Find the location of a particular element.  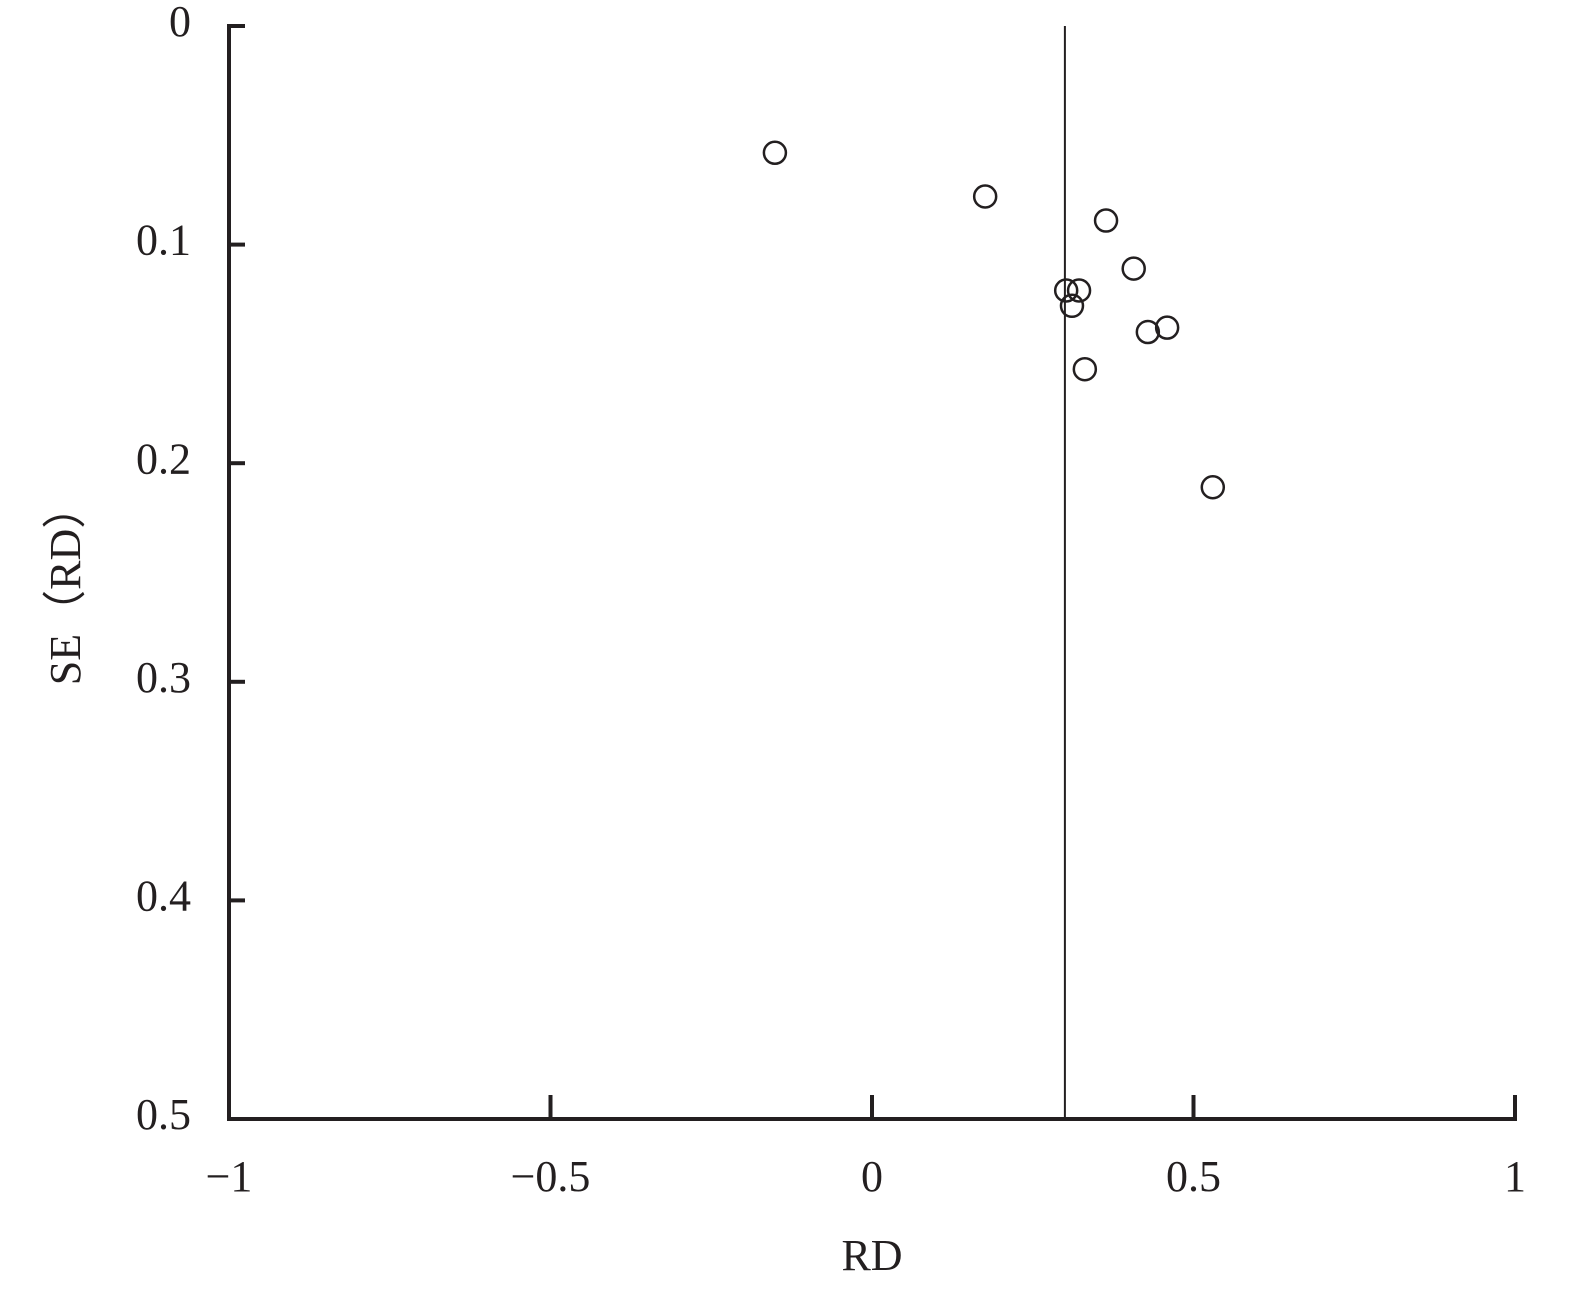

x-axis-label: RD is located at coordinates (871, 1255).